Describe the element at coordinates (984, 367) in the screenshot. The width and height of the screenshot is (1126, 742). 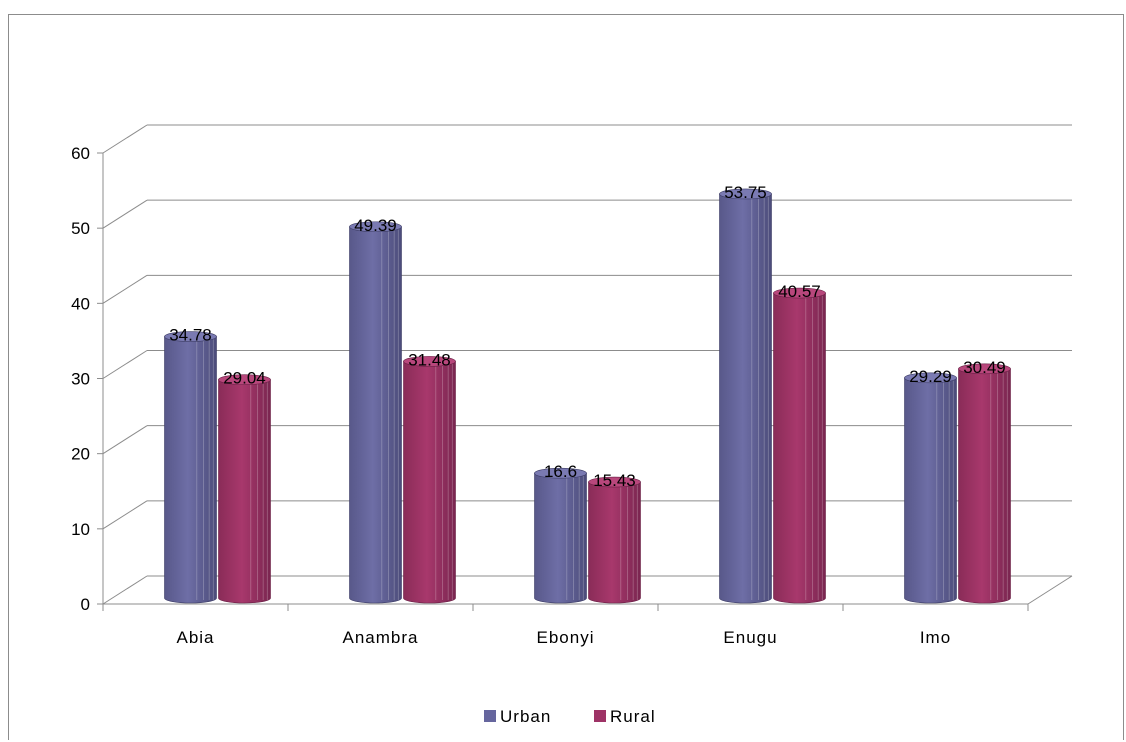
I see `data-label: 30.49` at that location.